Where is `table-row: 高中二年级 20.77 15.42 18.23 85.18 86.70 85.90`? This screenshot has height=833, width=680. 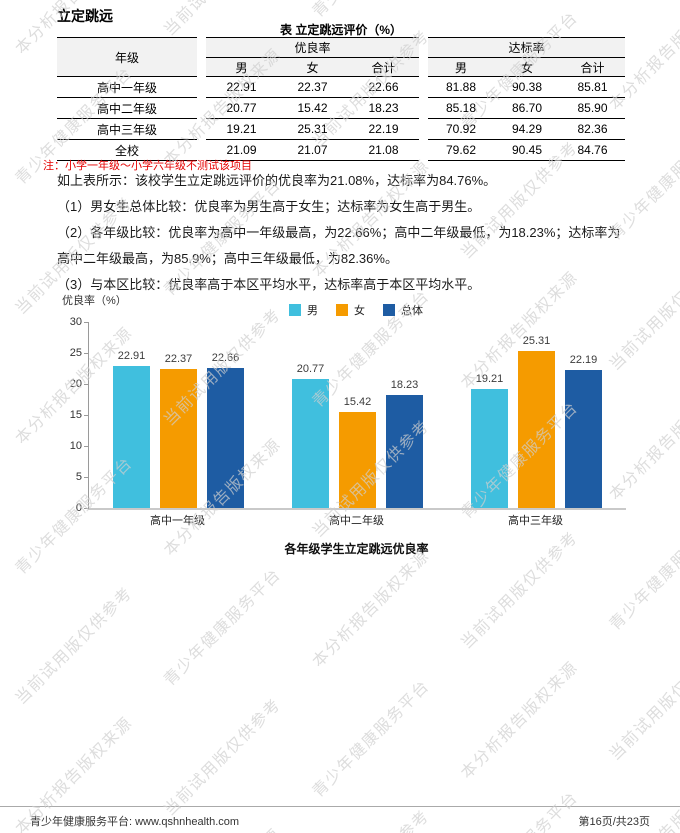
table-row: 高中二年级 20.77 15.42 18.23 85.18 86.70 85.90 is located at coordinates (341, 108).